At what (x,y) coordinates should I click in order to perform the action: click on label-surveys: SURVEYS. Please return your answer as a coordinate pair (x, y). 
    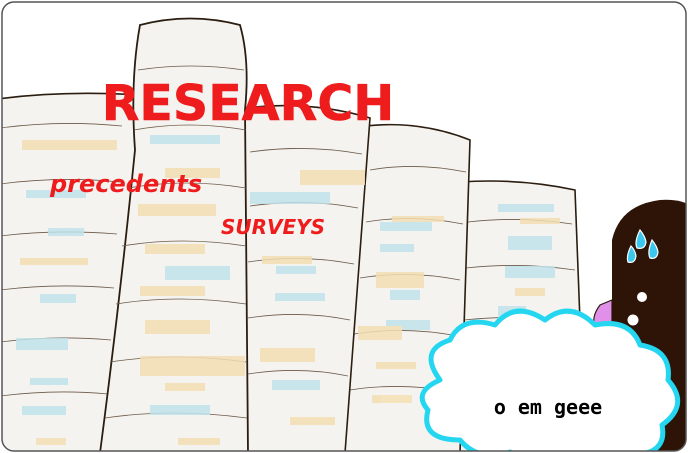
    Looking at the image, I should click on (273, 227).